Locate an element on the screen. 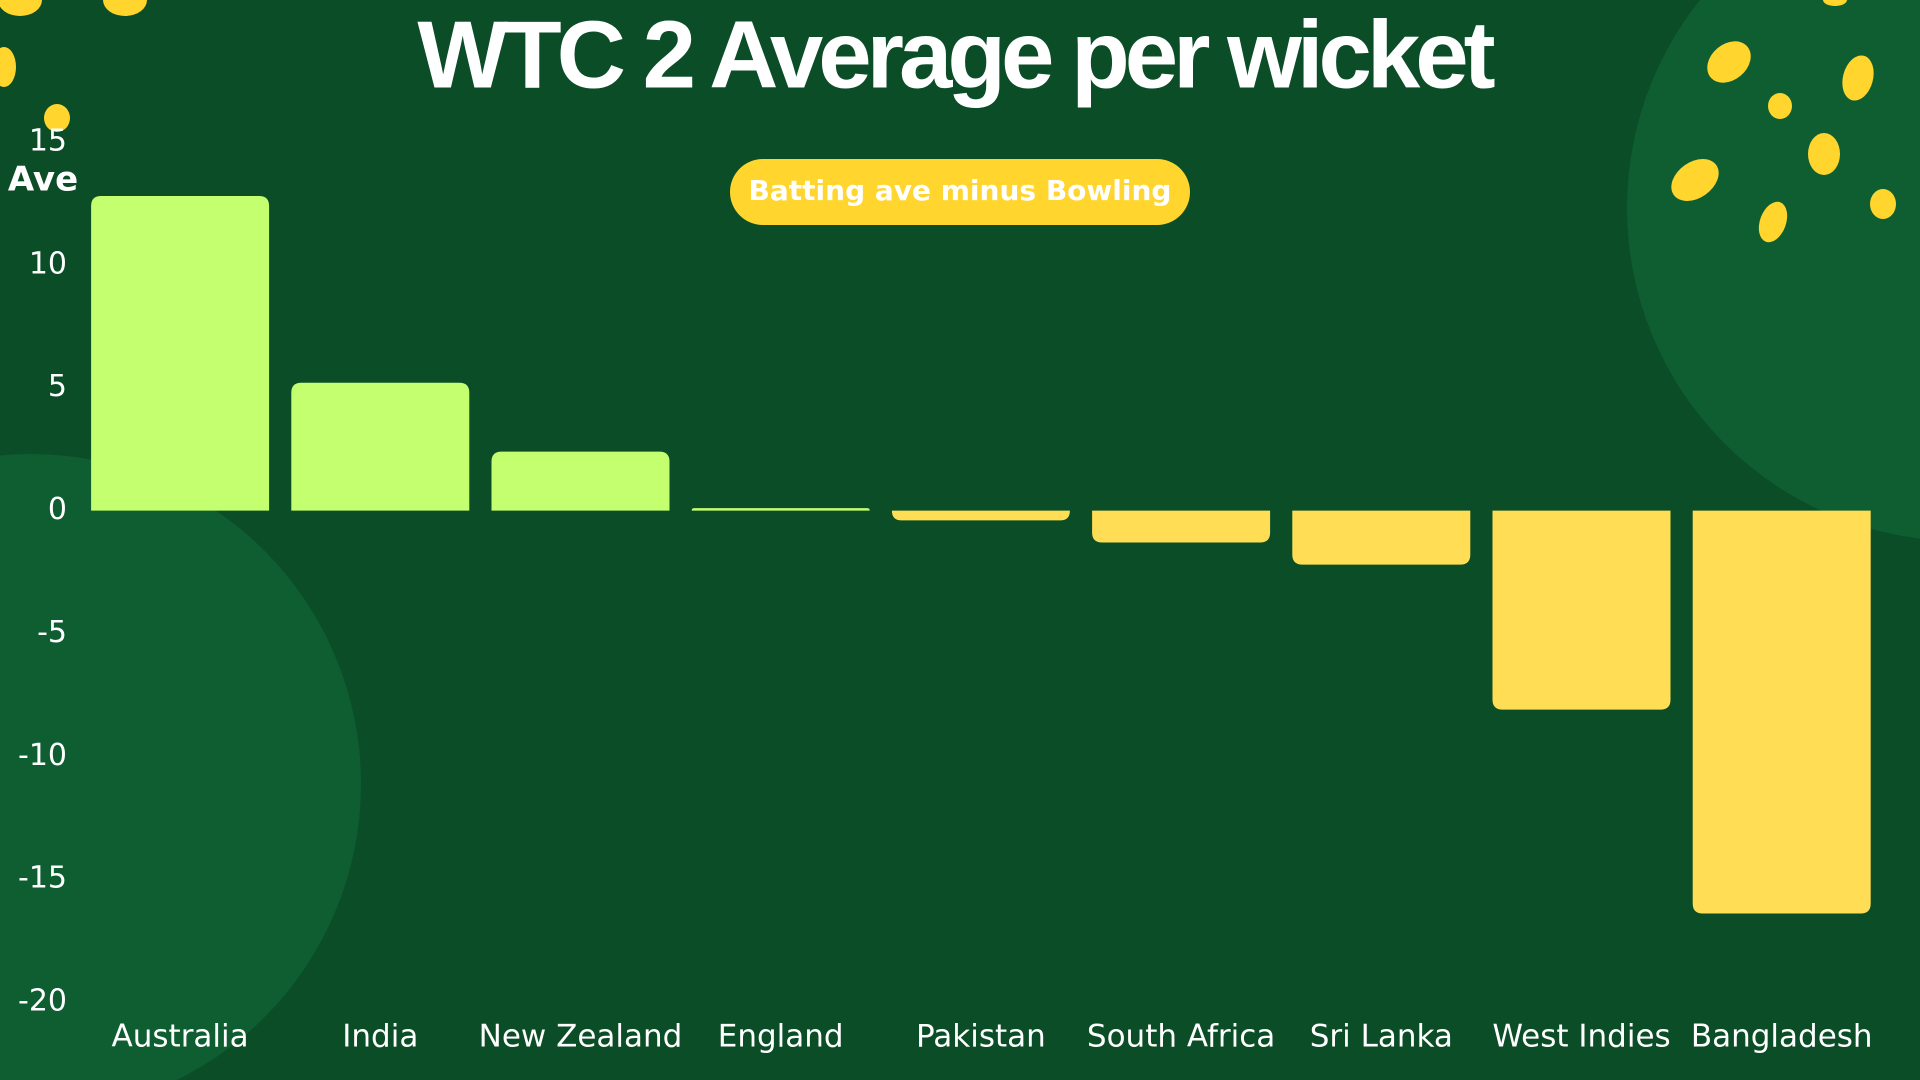 The image size is (1920, 1080). x-tick-label: Pakistan is located at coordinates (981, 1037).